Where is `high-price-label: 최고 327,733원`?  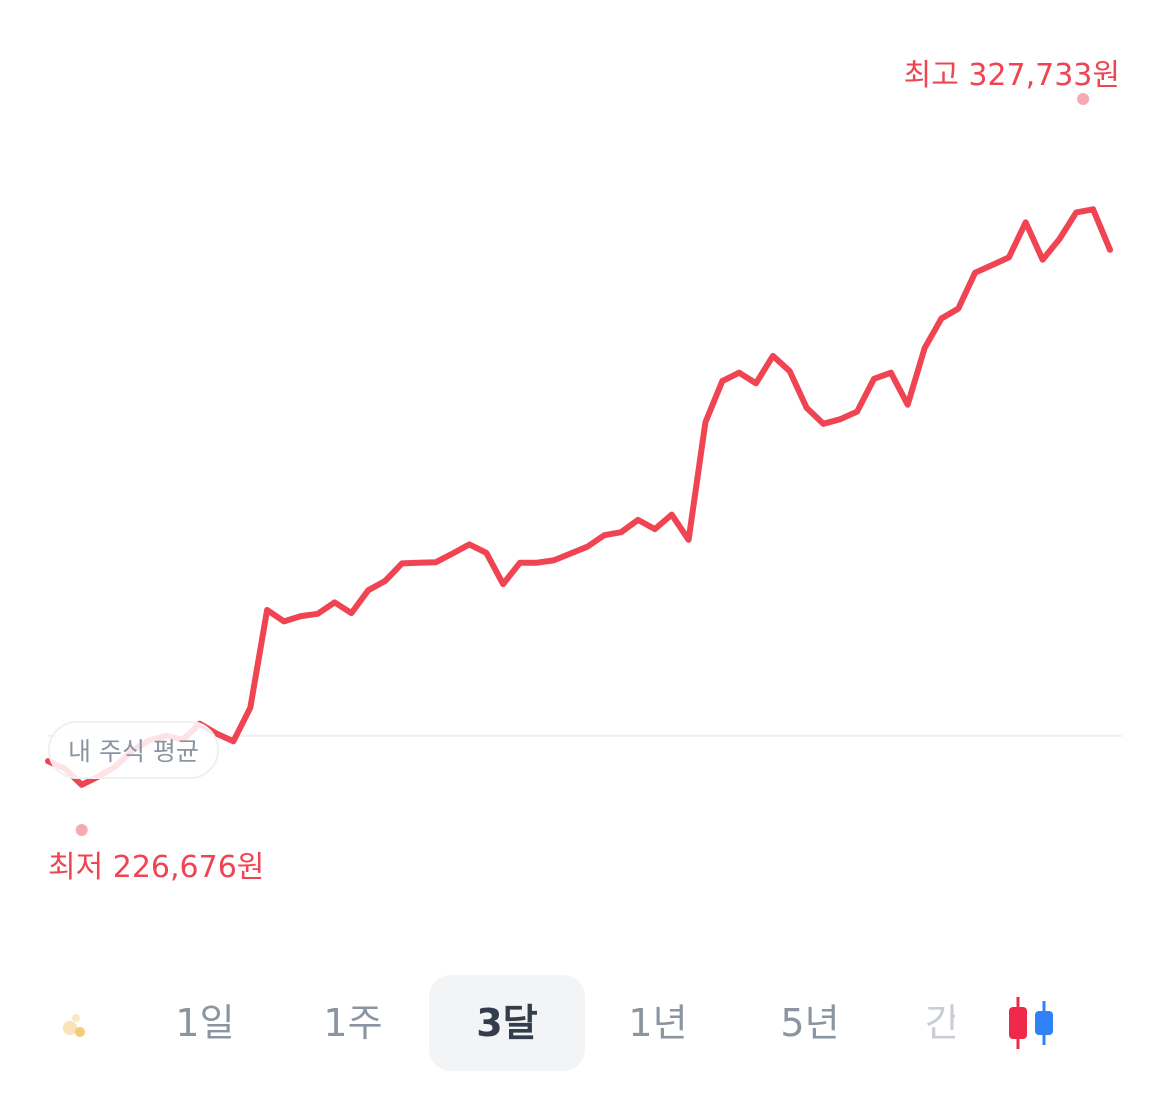 high-price-label: 최고 327,733원 is located at coordinates (1011, 75).